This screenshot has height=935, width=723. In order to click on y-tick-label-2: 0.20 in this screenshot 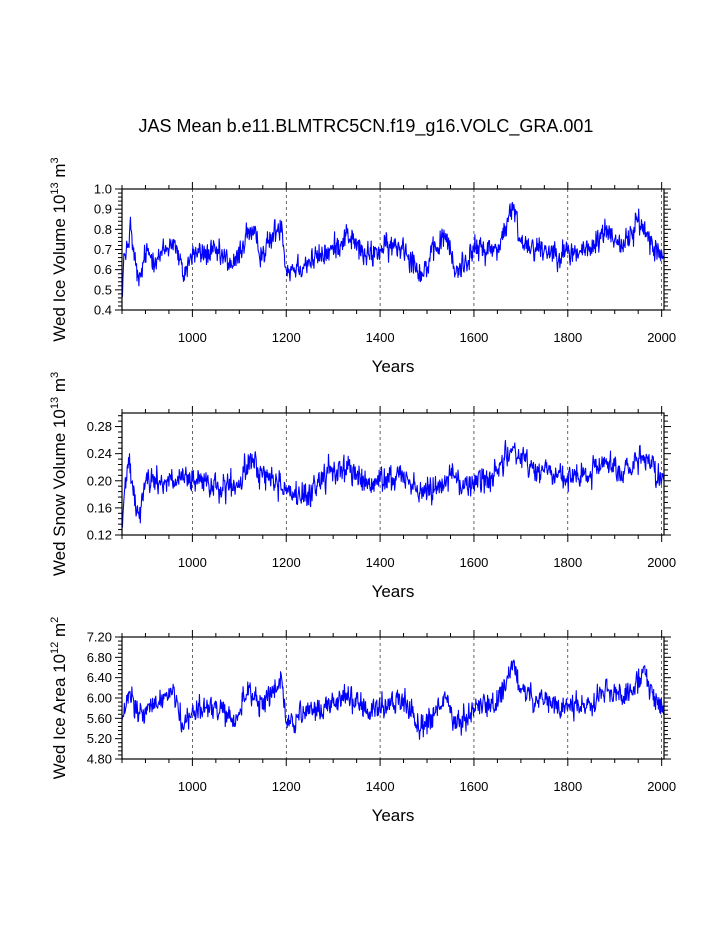, I will do `click(99, 480)`.